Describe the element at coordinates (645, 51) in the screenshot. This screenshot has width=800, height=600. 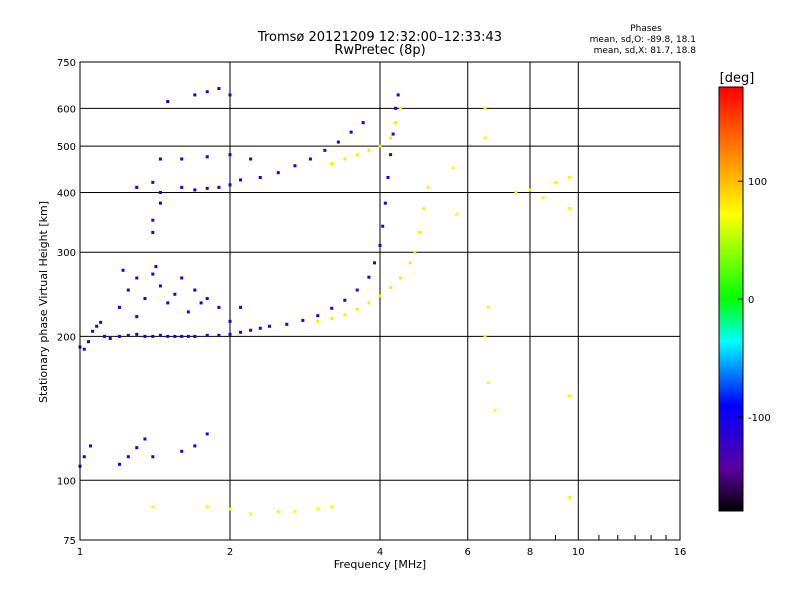
I see `stats-x-mode: mean, sd,X: 81.7, 18.8` at that location.